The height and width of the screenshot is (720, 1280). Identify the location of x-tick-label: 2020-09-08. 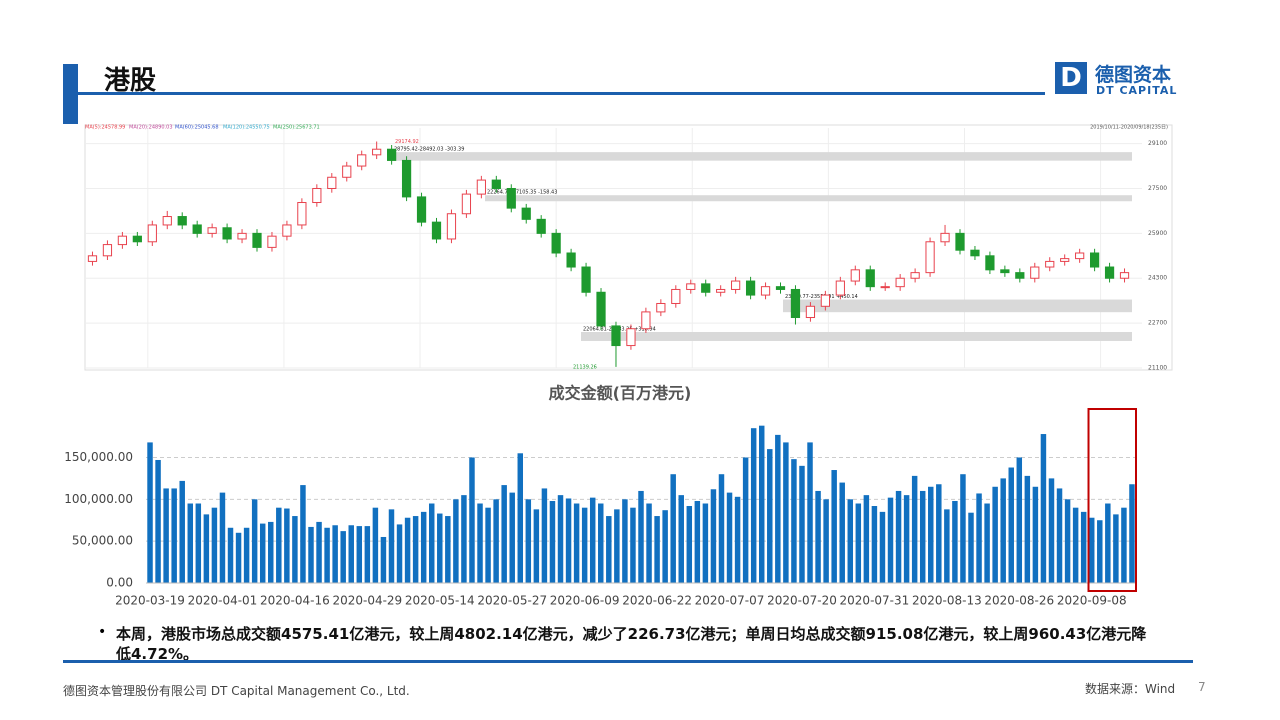
(1092, 601).